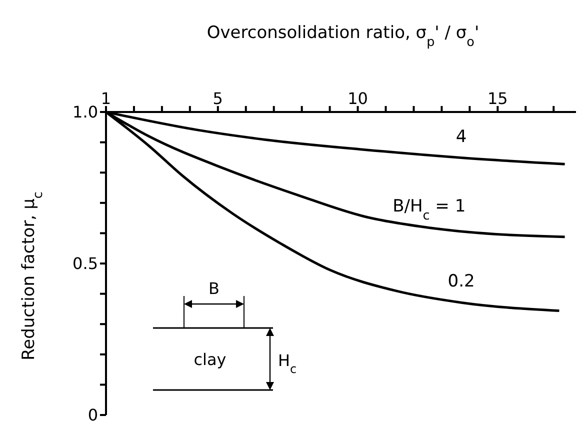  I want to click on series-label: B/H$_{c}$ = 1, so click(429, 210).